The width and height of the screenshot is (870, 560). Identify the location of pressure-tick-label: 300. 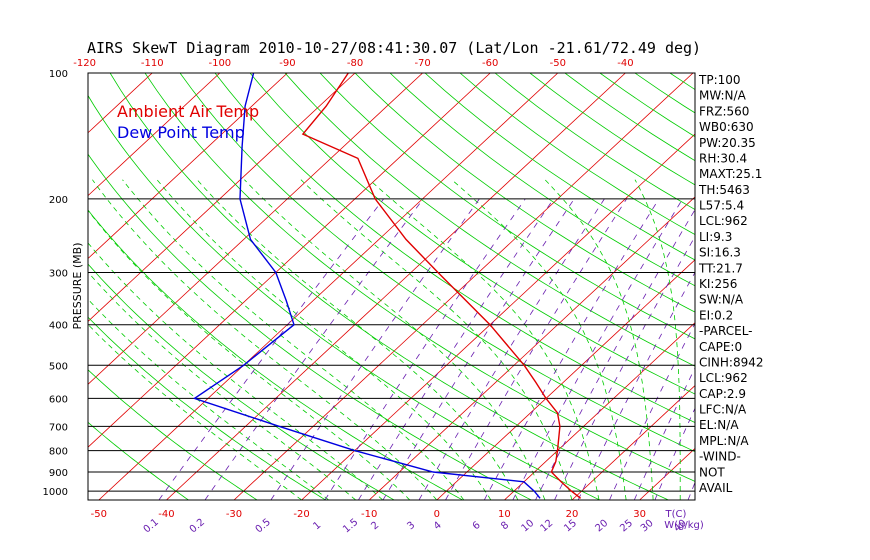
(58, 274).